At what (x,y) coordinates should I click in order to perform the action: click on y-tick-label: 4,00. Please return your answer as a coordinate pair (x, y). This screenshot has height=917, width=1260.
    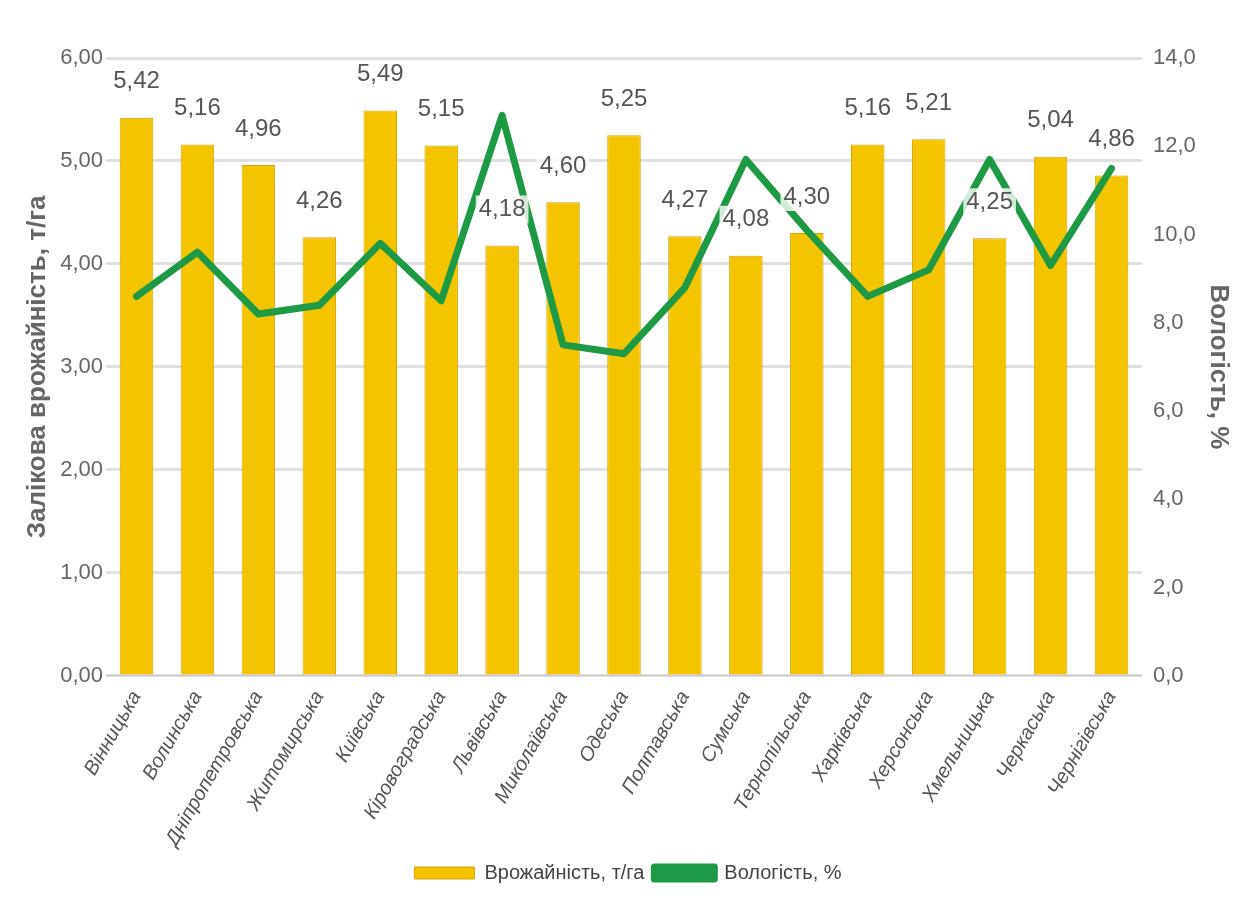
    Looking at the image, I should click on (82, 263).